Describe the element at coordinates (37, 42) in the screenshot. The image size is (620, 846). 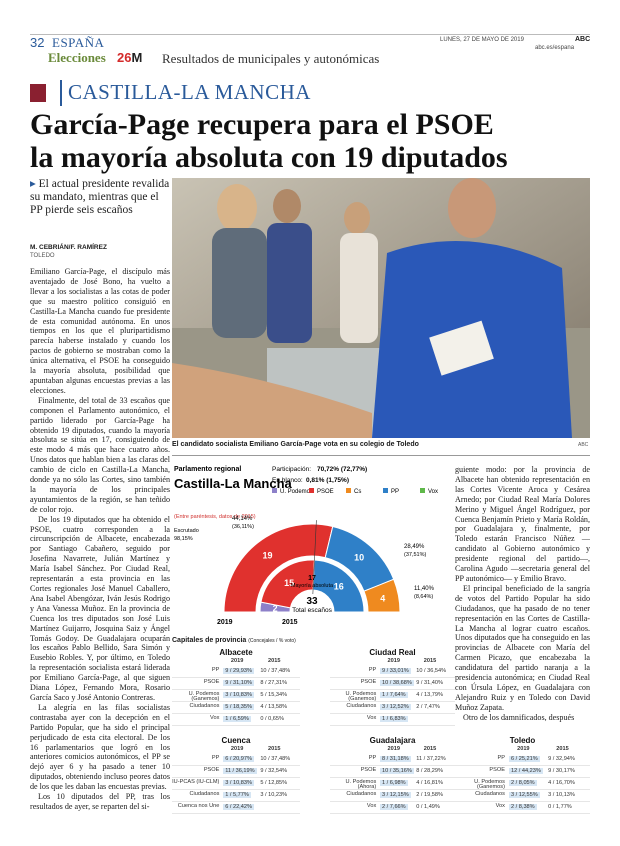
I see `page-number: 32` at that location.